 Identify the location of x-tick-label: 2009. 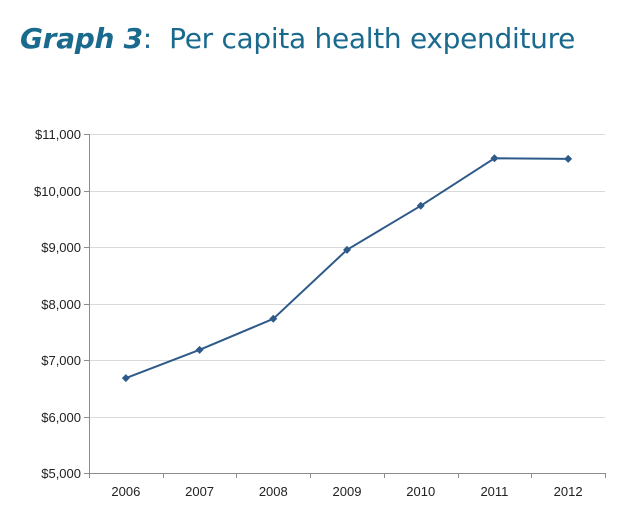
(347, 491).